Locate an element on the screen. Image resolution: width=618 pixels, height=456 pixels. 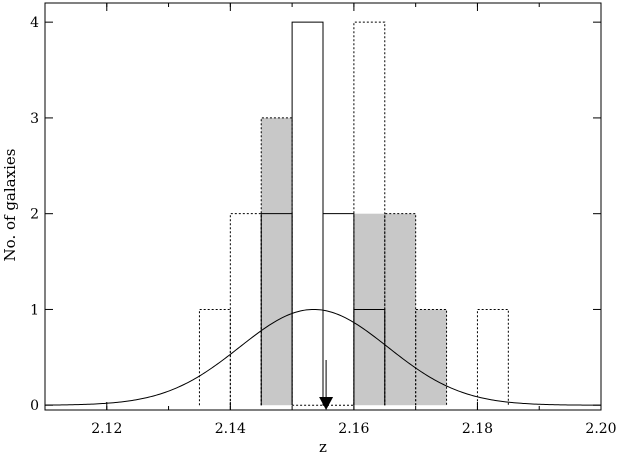
x-tick-label: 2.20 is located at coordinates (600, 429).